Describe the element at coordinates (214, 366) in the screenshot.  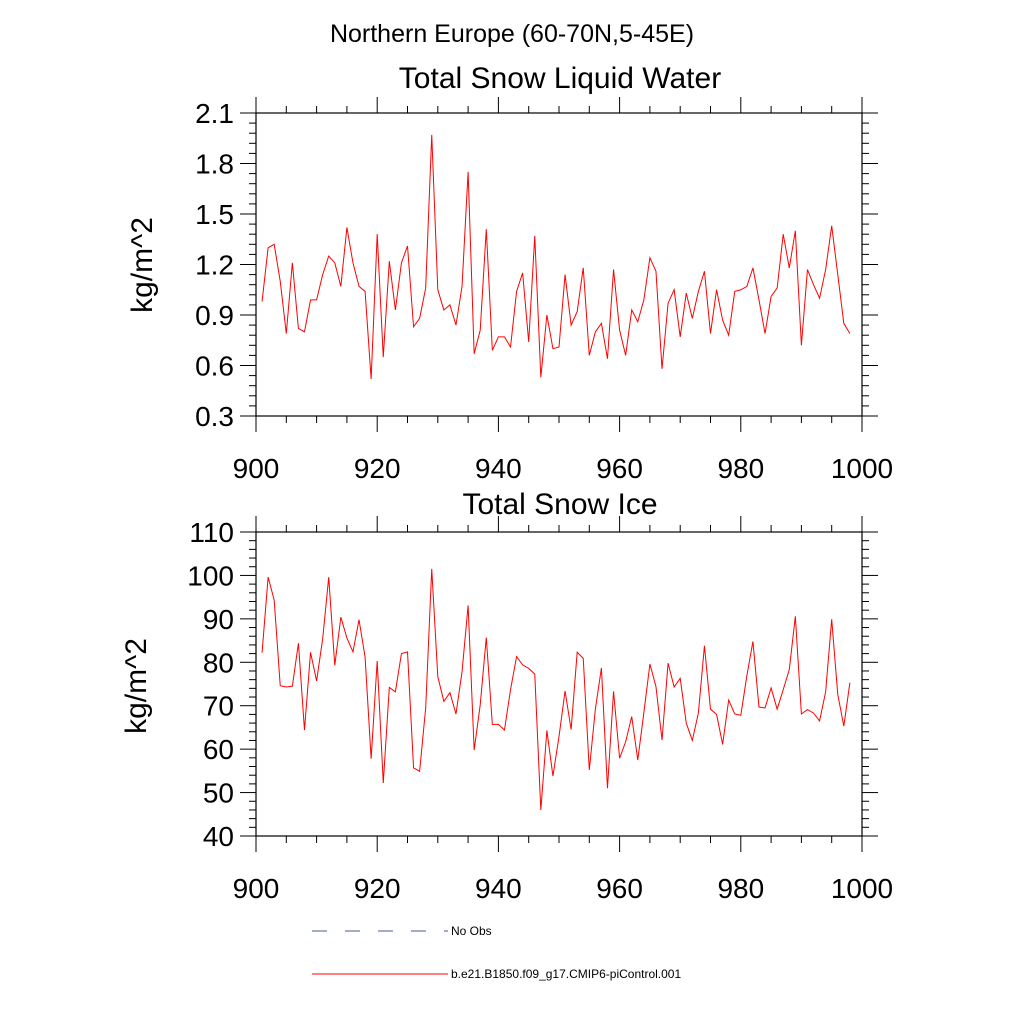
I see `y-tick-label: 0.6` at that location.